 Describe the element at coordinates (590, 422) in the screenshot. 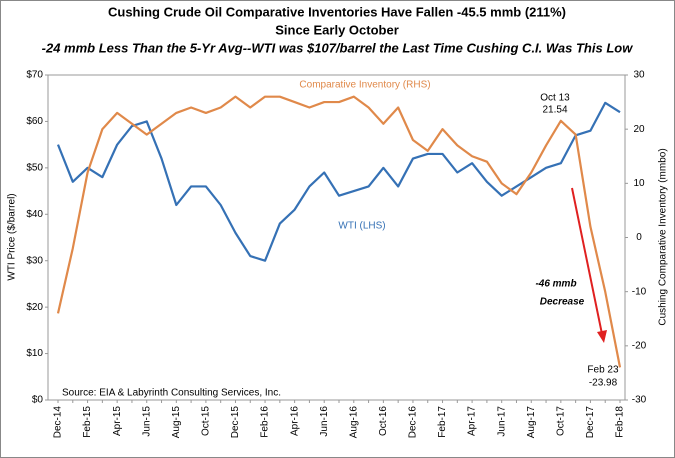

I see `x-tick-label: Dec-17` at that location.